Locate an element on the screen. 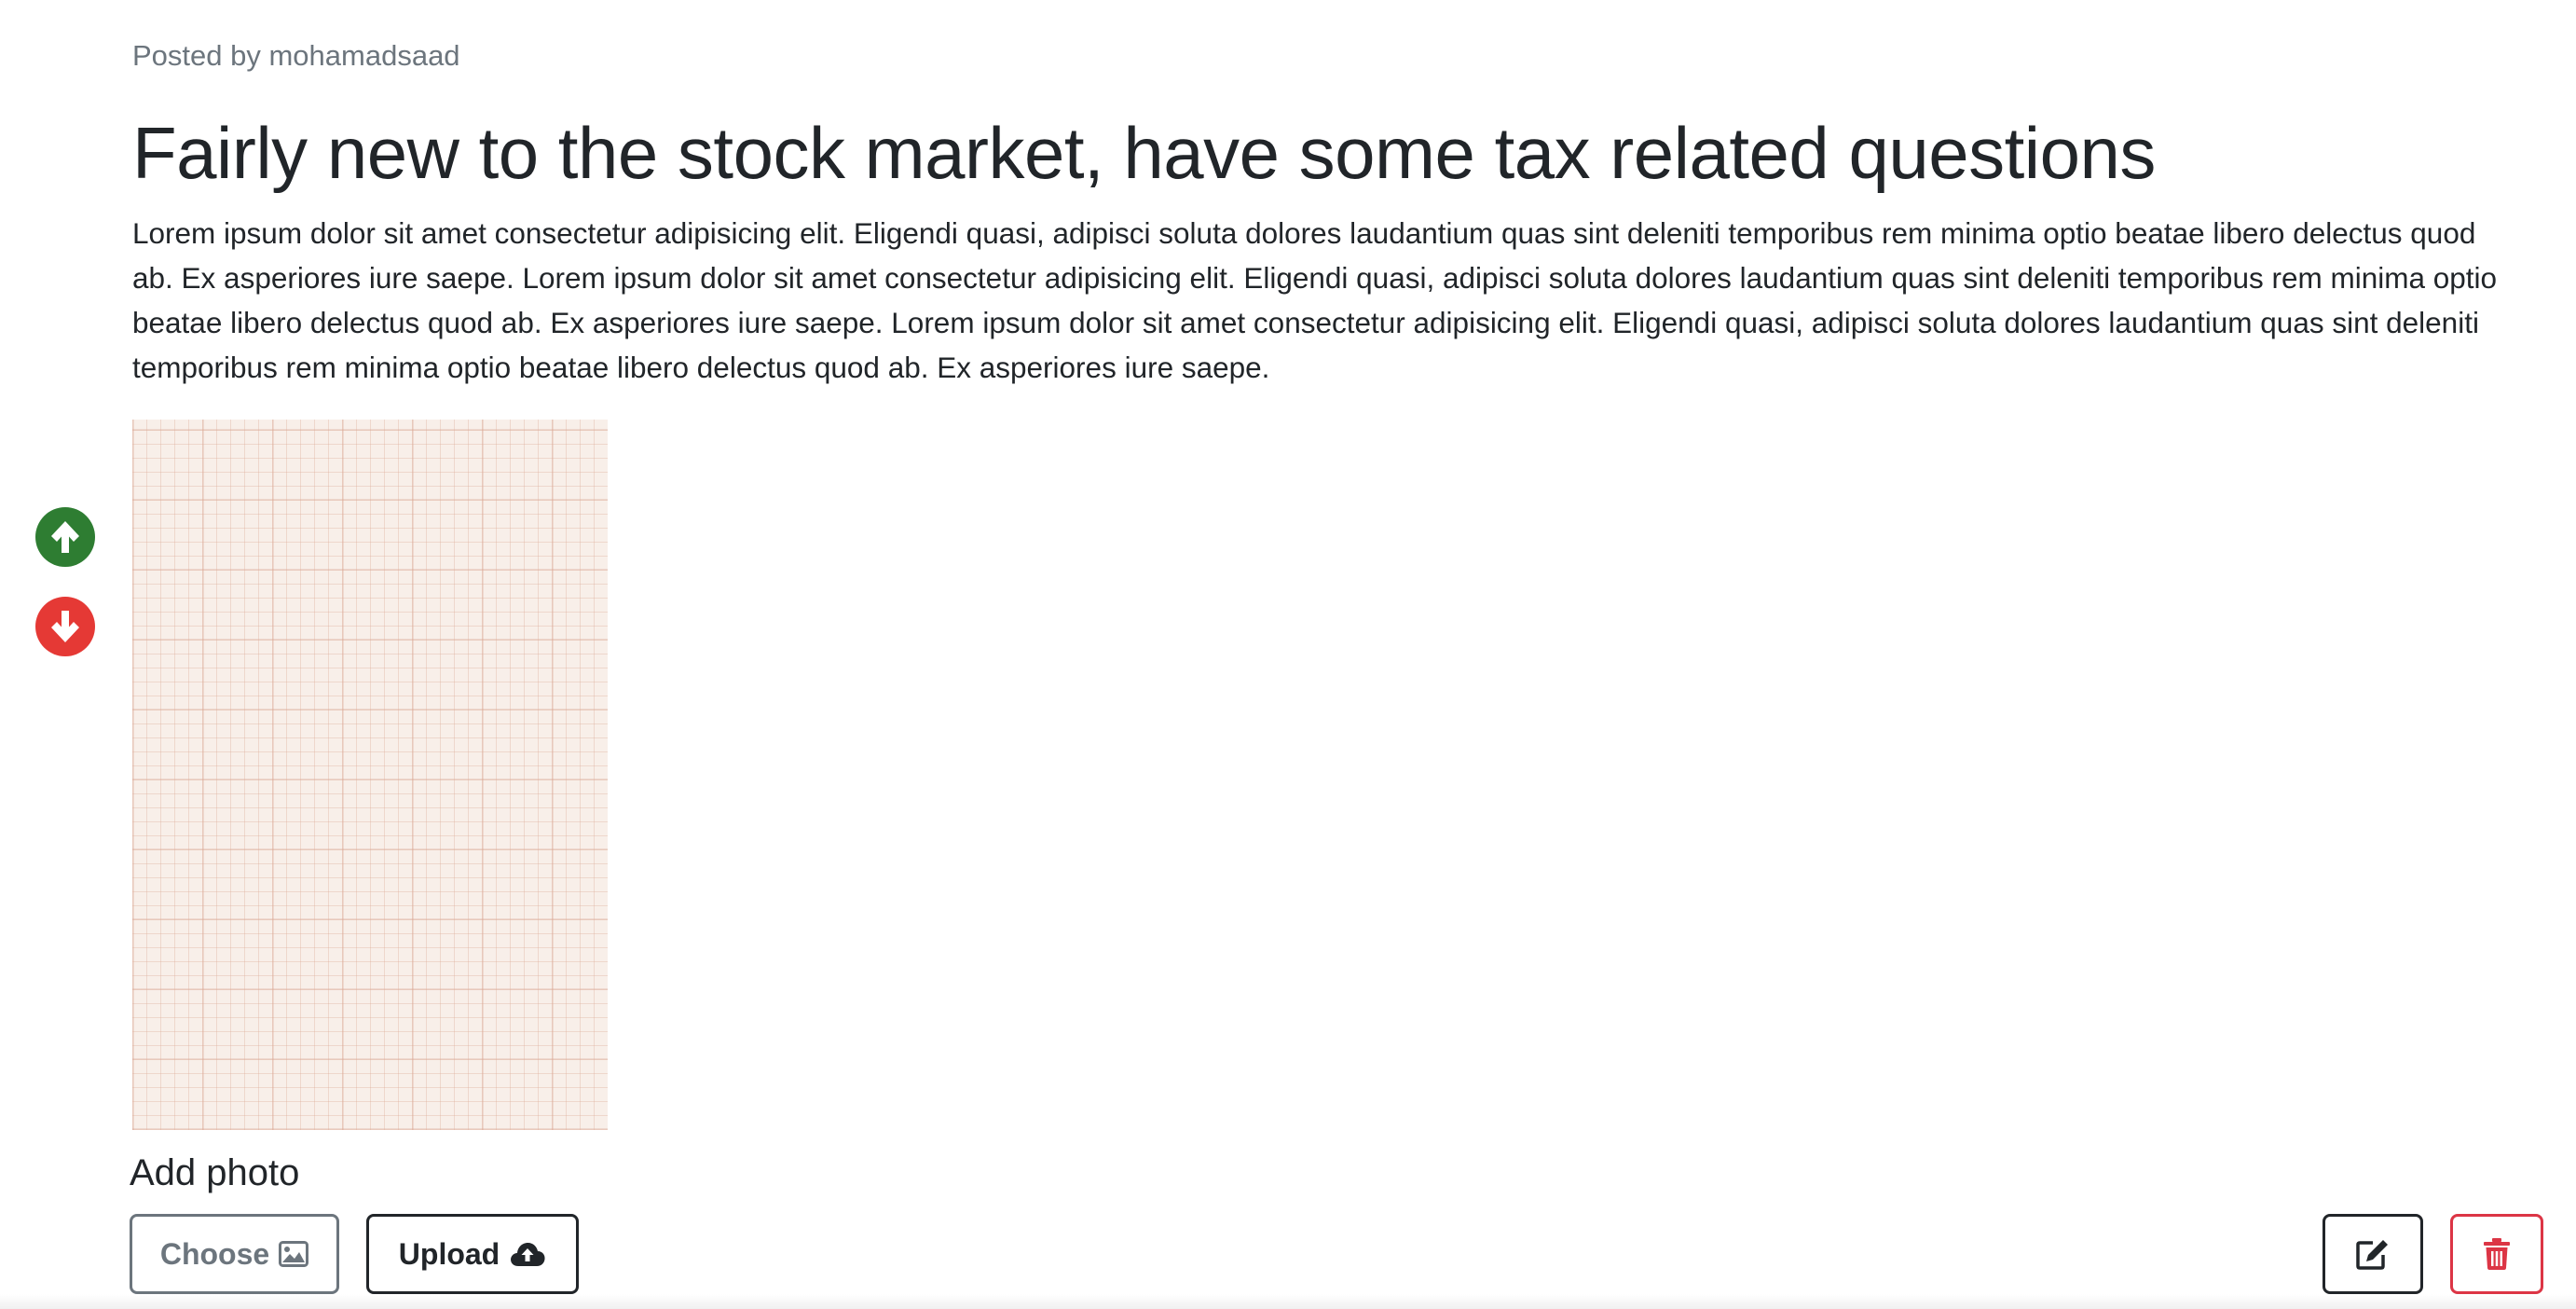  trash-icon is located at coordinates (2497, 1254).